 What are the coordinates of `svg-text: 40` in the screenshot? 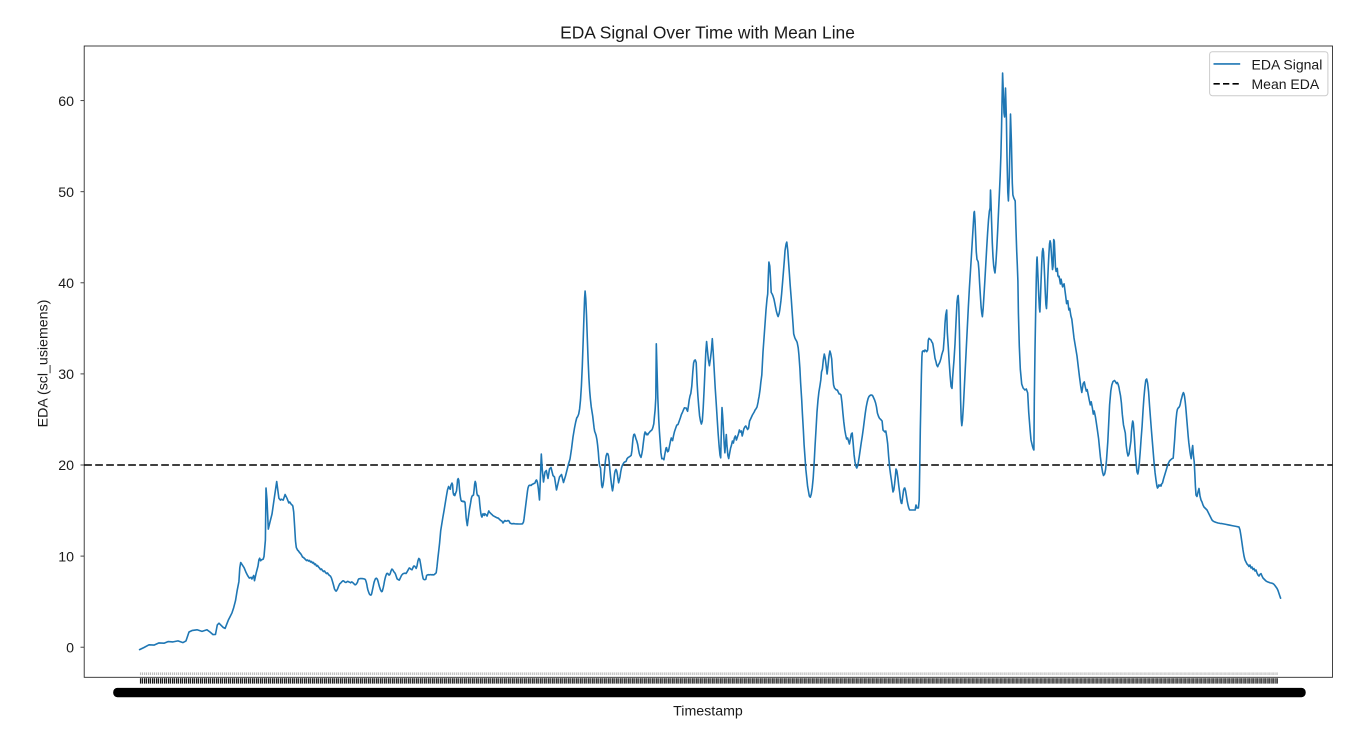 It's located at (66, 284).